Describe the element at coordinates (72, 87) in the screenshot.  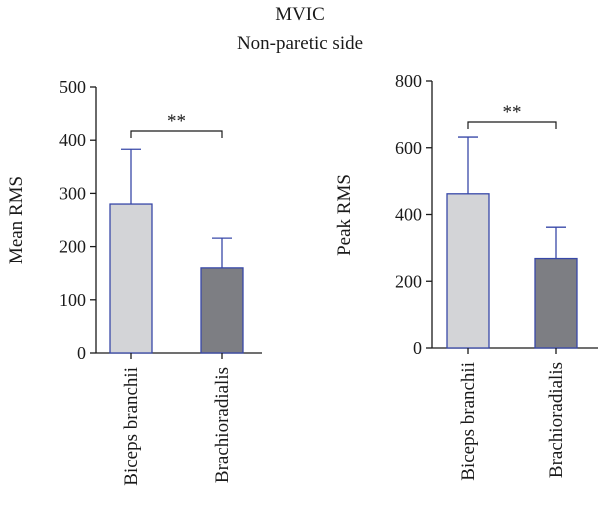
I see `y-tick-label: 500` at that location.